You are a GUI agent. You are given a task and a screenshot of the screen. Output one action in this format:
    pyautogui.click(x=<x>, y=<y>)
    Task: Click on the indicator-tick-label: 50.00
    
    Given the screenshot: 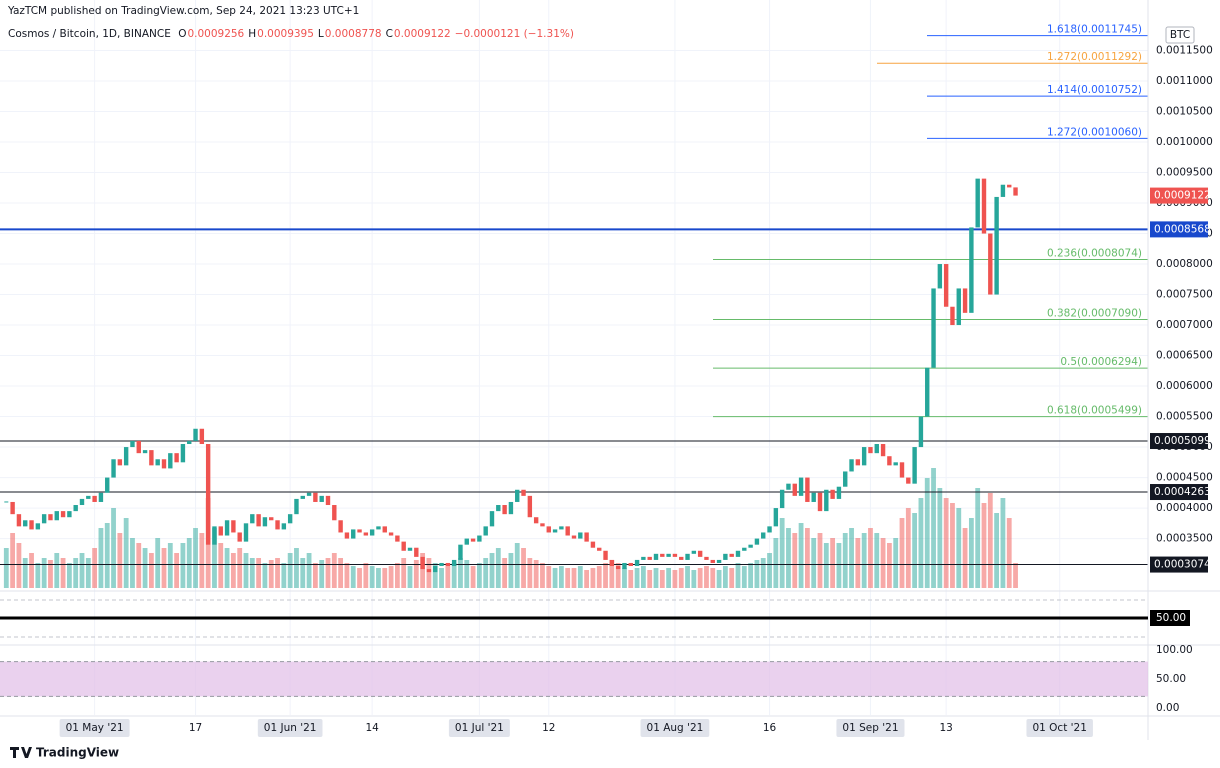 What is the action you would take?
    pyautogui.click(x=1171, y=679)
    